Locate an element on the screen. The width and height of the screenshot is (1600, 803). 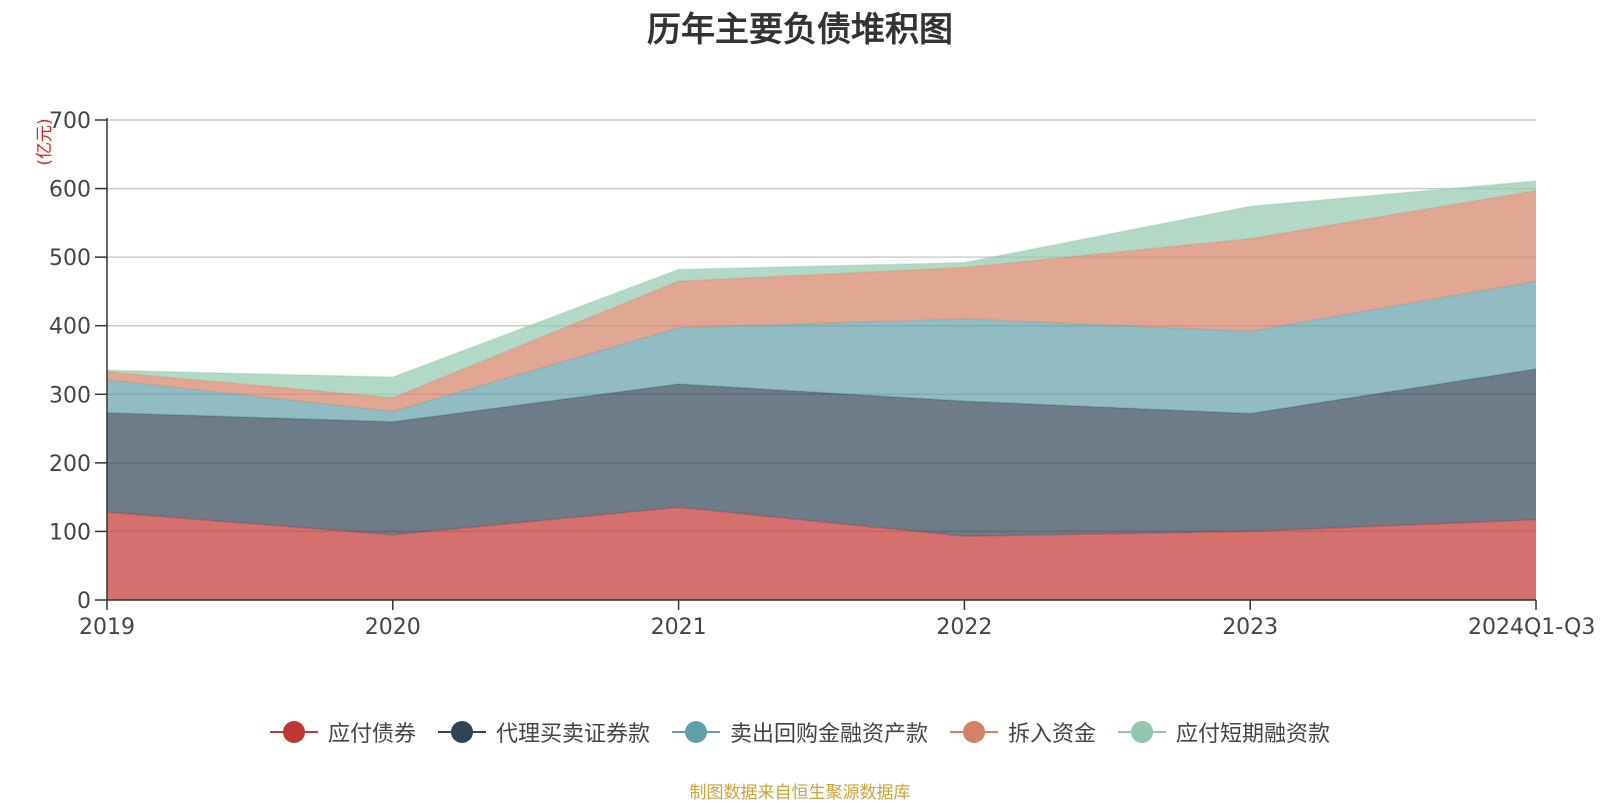
x-tick-label: 2021 is located at coordinates (679, 627).